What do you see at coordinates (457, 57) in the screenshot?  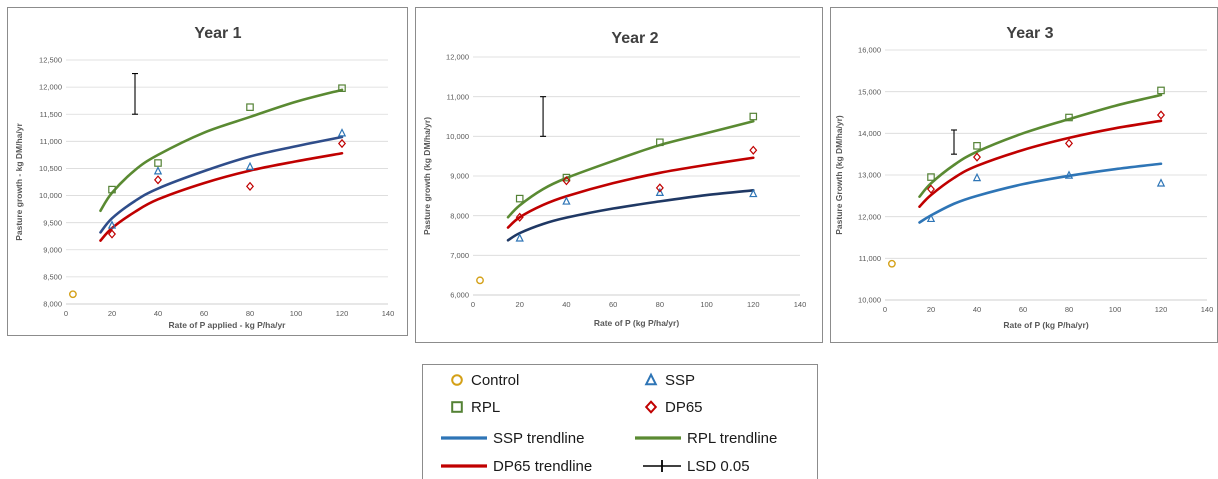 I see `y-tick-label: 12,000` at bounding box center [457, 57].